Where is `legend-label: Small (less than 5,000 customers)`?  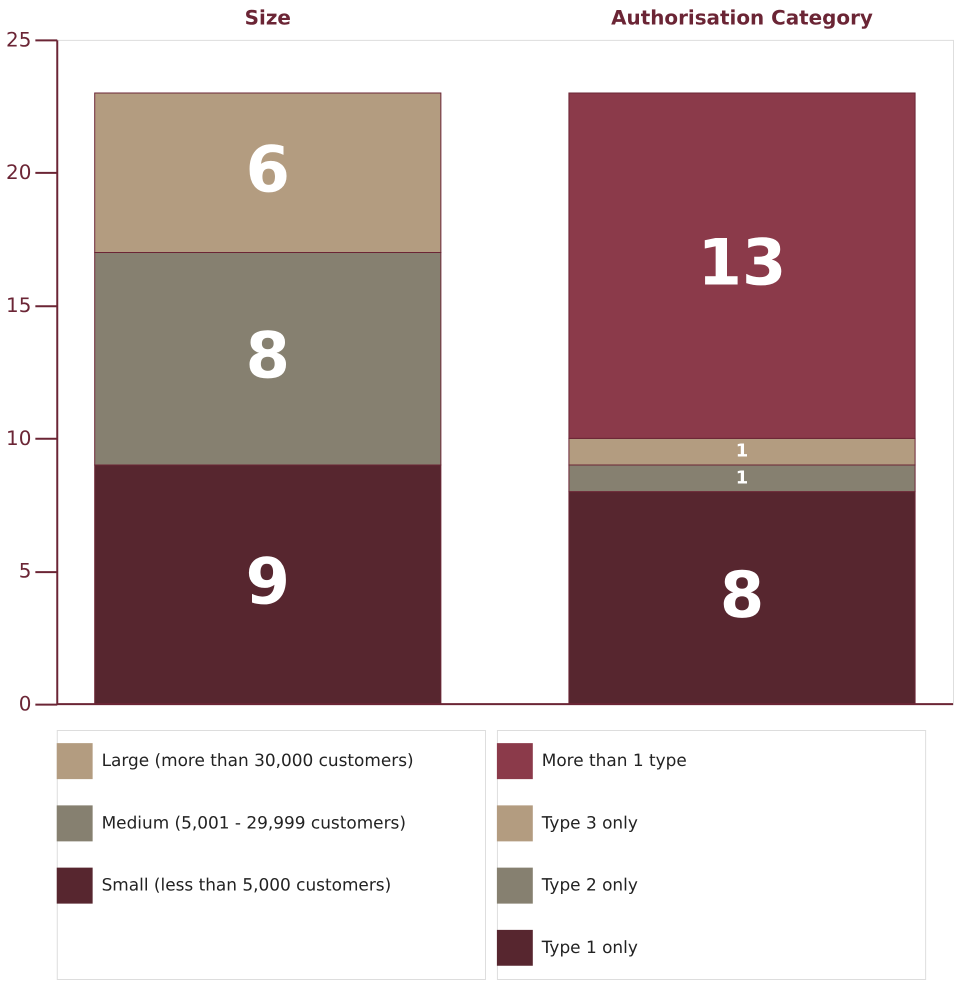 legend-label: Small (less than 5,000 customers) is located at coordinates (247, 884).